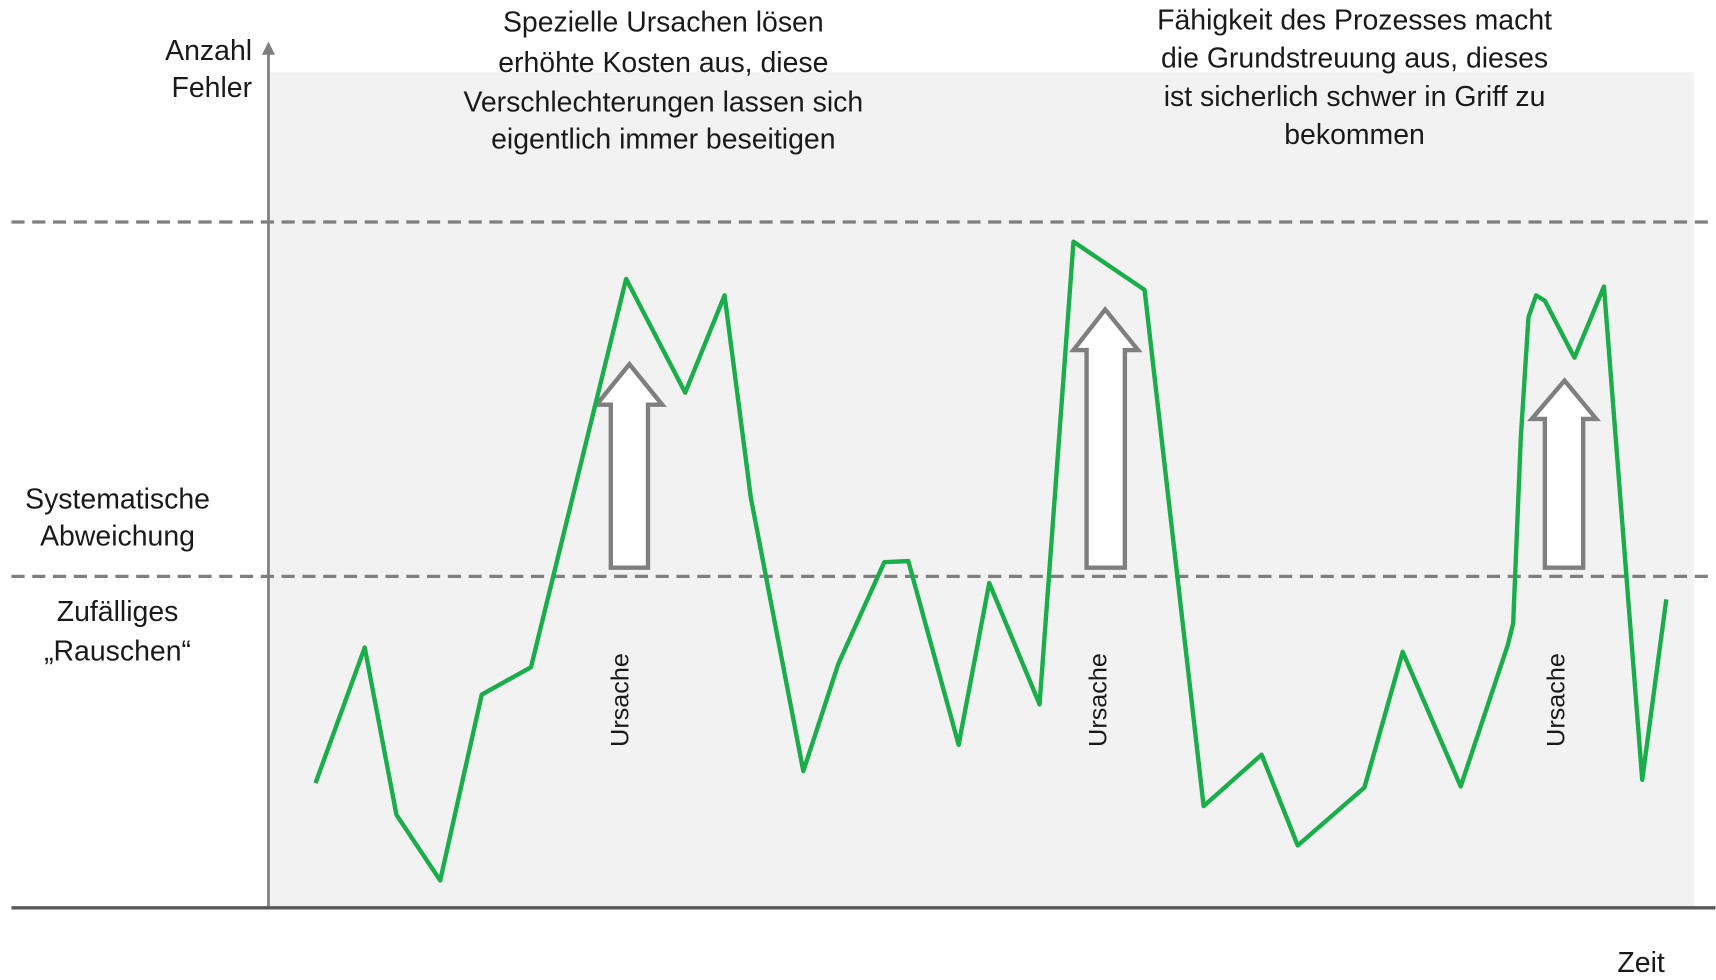 Image resolution: width=1716 pixels, height=980 pixels. Describe the element at coordinates (1354, 59) in the screenshot. I see `annotation: die Grundstreuung aus, dieses` at that location.